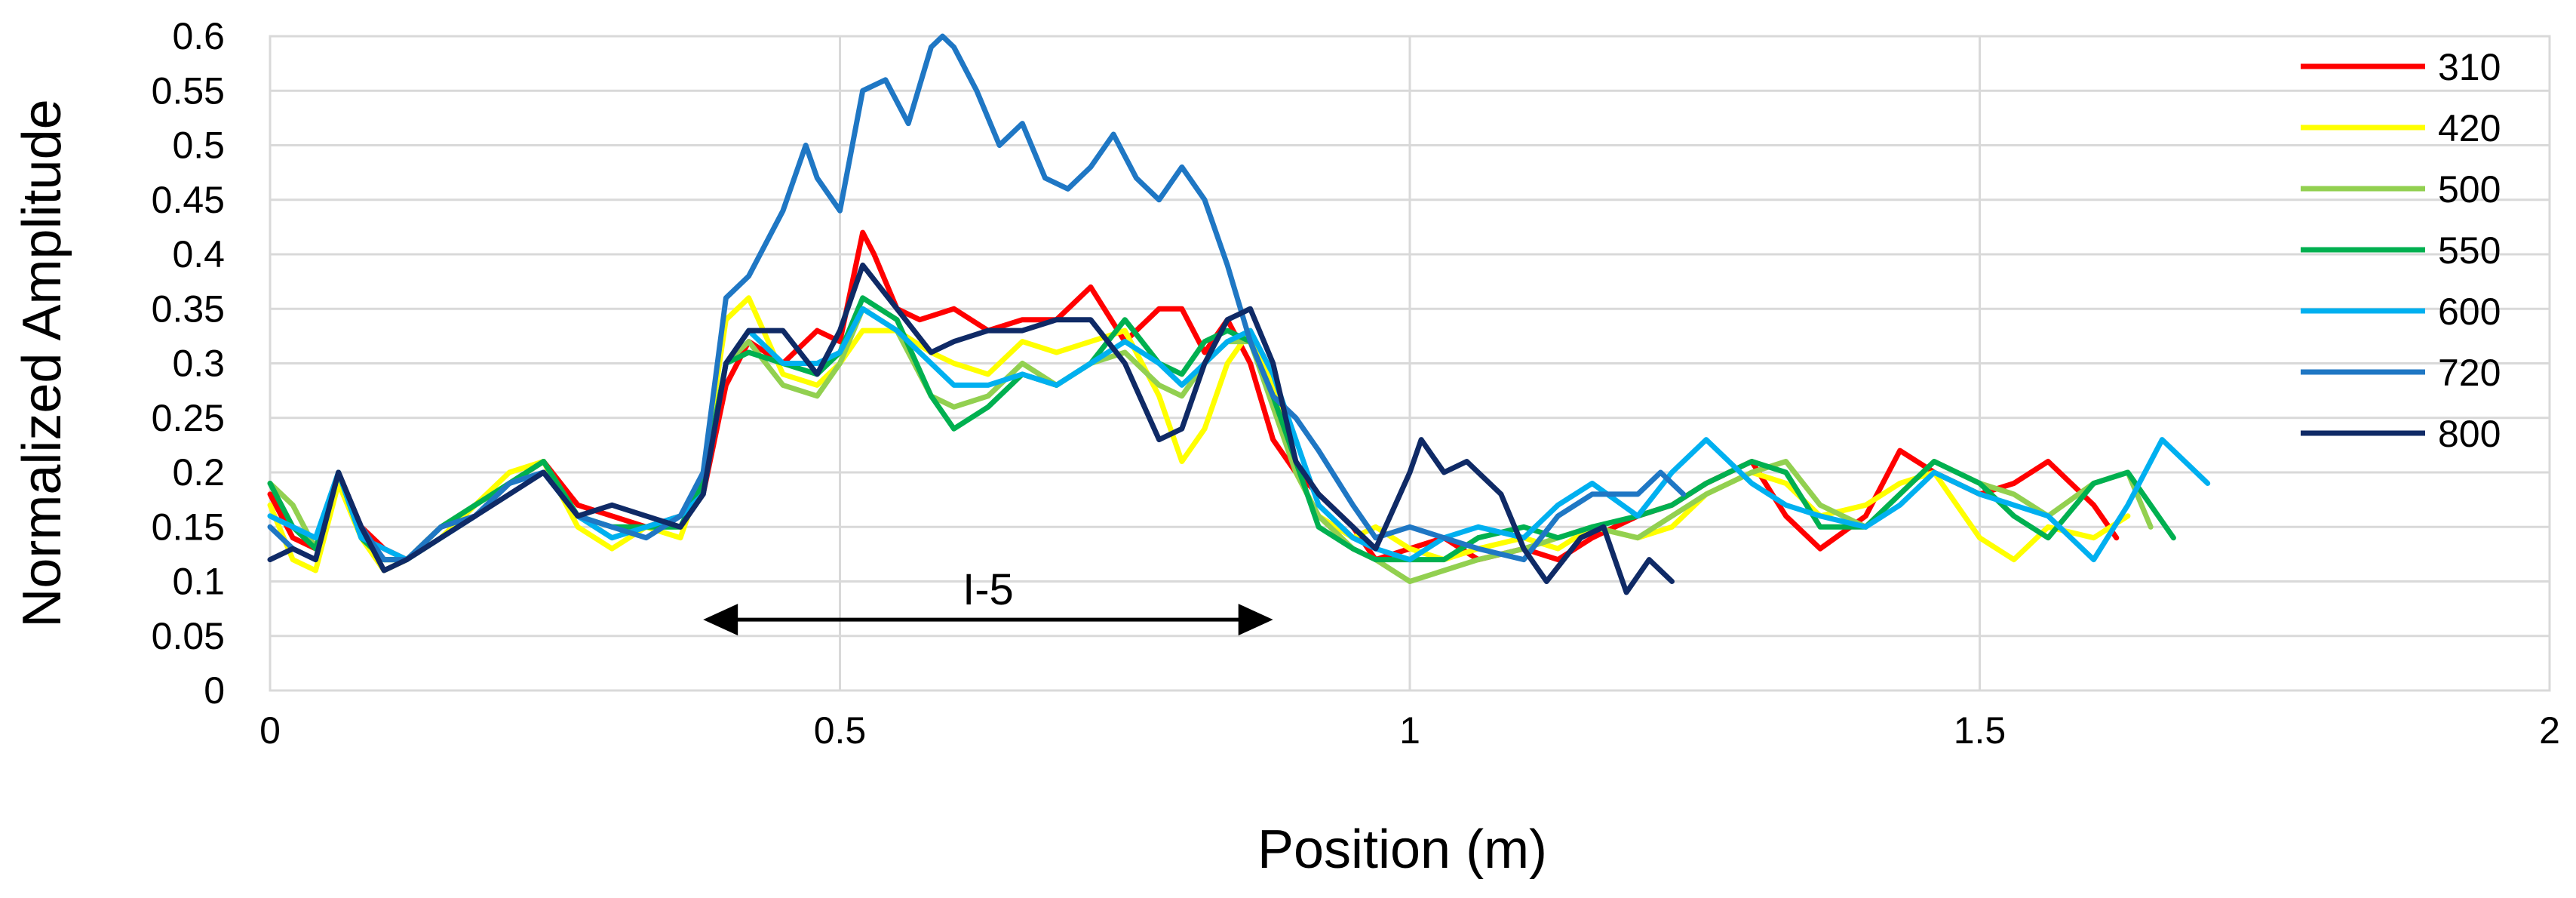  Describe the element at coordinates (188, 418) in the screenshot. I see `y-tick-label: 0.25` at that location.